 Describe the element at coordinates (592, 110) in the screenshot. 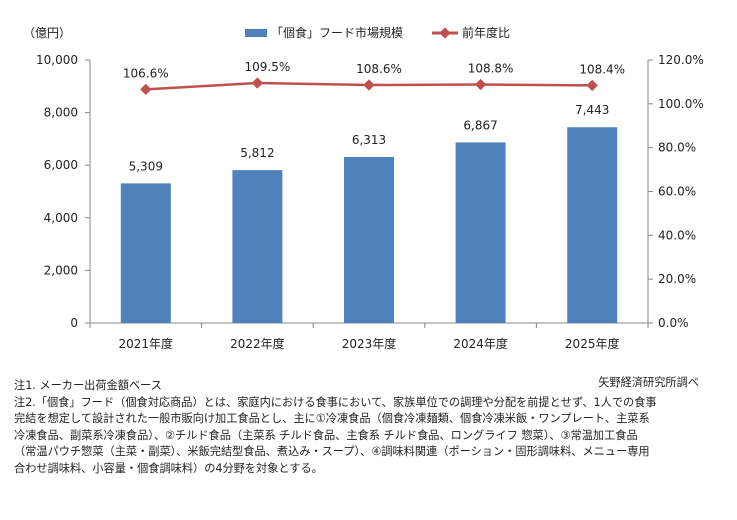

I see `bar-data-label: 7,443` at that location.